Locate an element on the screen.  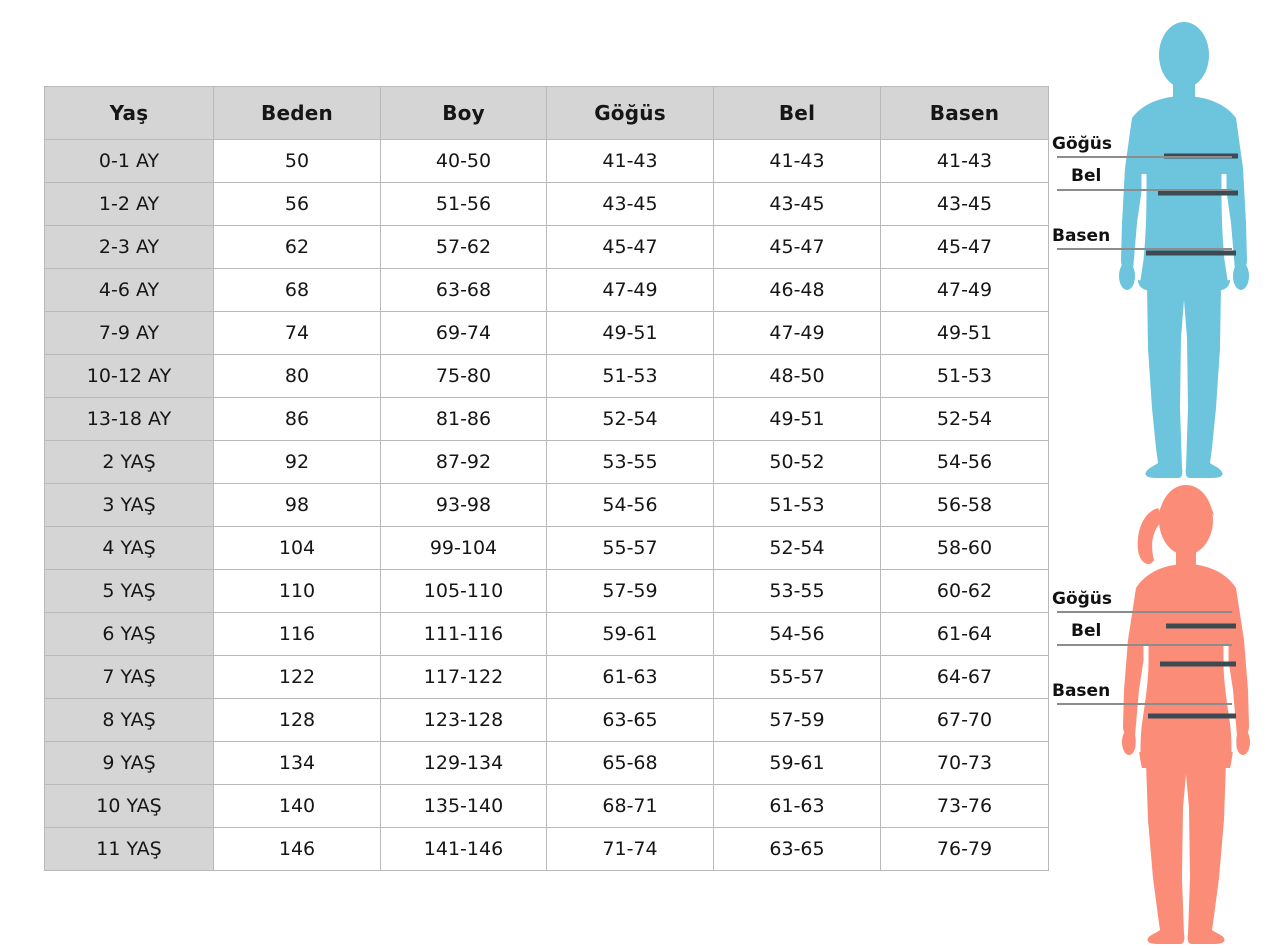
table-row: 8 YAŞ 128 123-128 63-65 57-59 67-70 is located at coordinates (546, 720).